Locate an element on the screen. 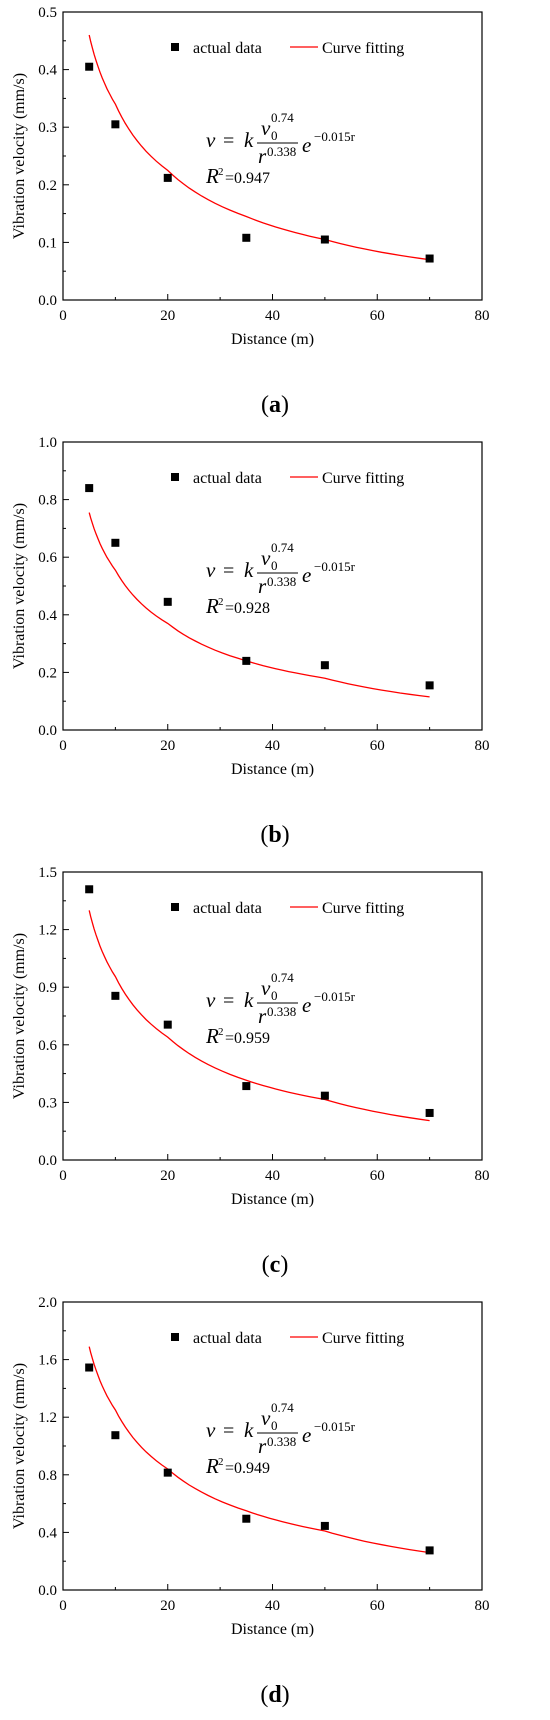 Image resolution: width=550 pixels, height=1720 pixels. panel-label-a: a is located at coordinates (275, 405).